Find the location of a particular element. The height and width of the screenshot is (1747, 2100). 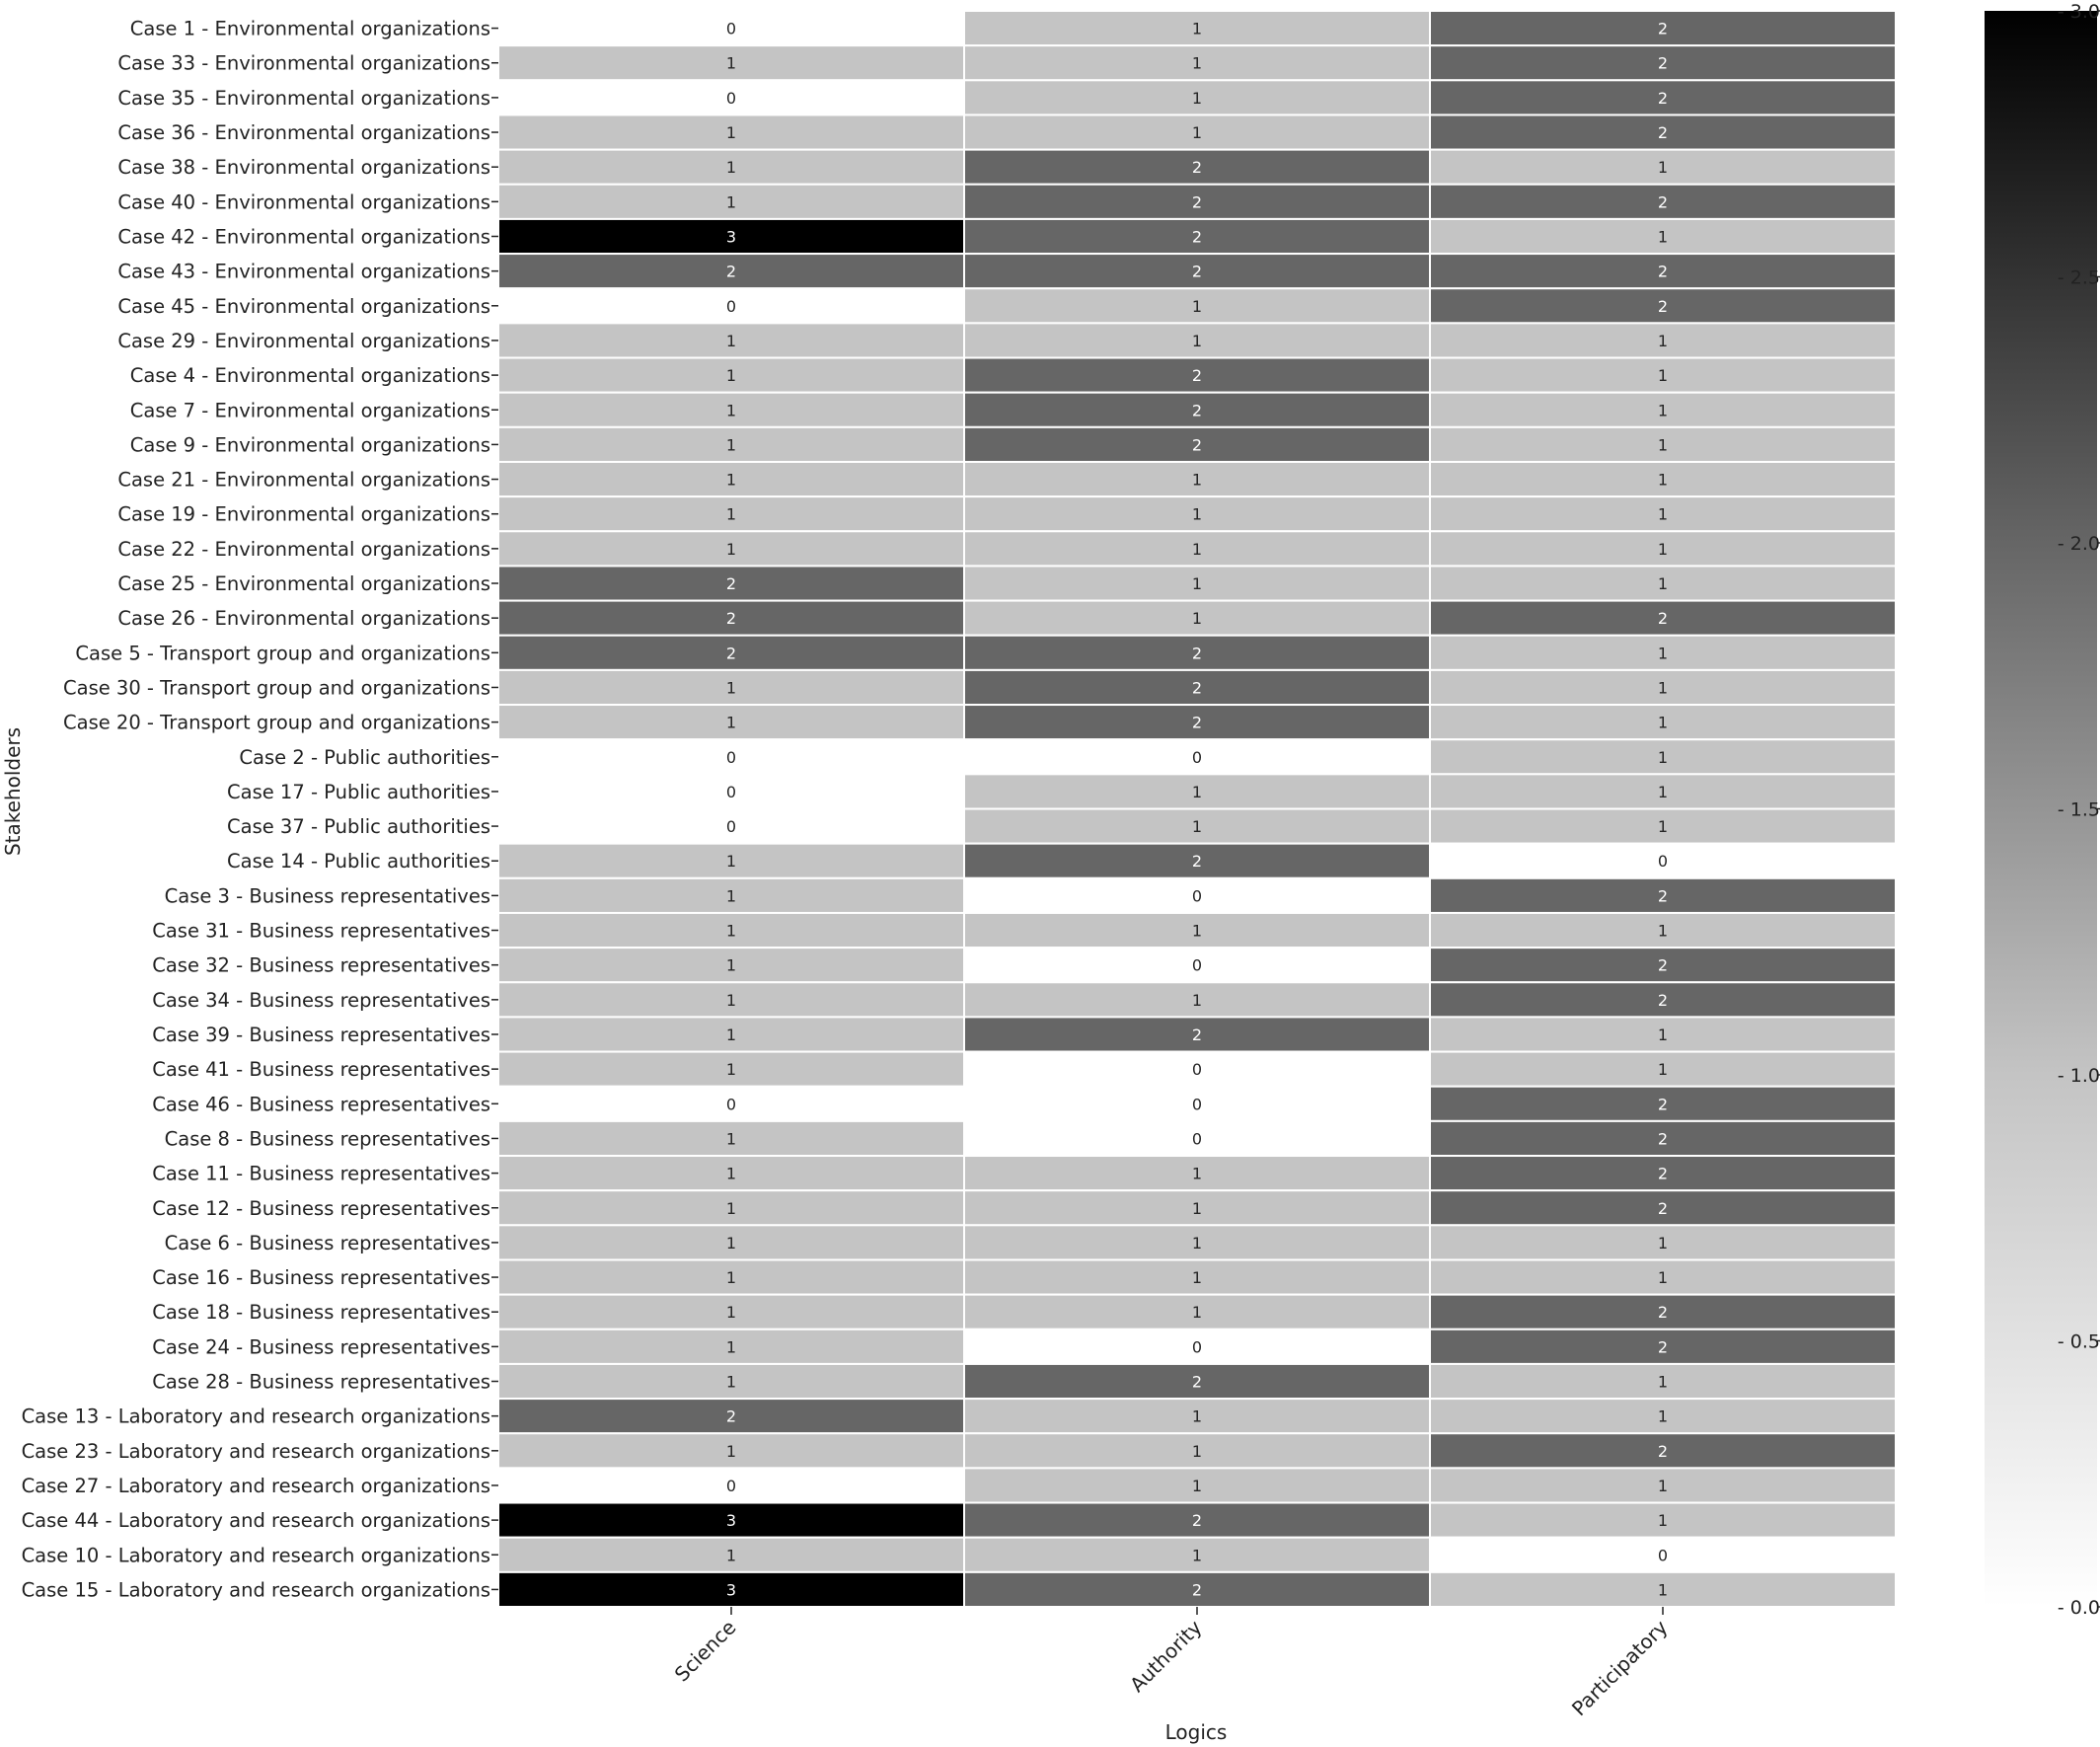

colorbar-ticks: - 0.0 - 0.5 - 1.0 - 1.5 - 2.0 - 2.5 - 3.0 is located at coordinates (2079, 810).